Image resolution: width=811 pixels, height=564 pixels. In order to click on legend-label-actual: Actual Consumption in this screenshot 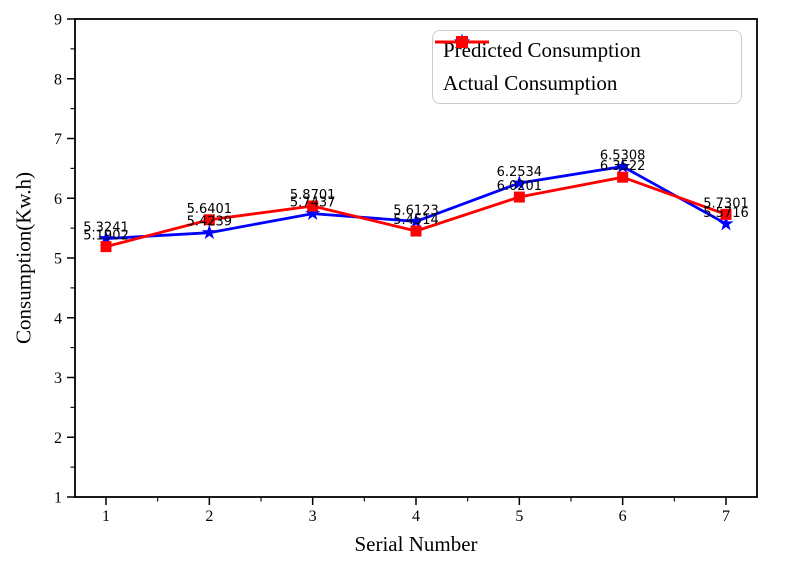, I will do `click(530, 83)`.